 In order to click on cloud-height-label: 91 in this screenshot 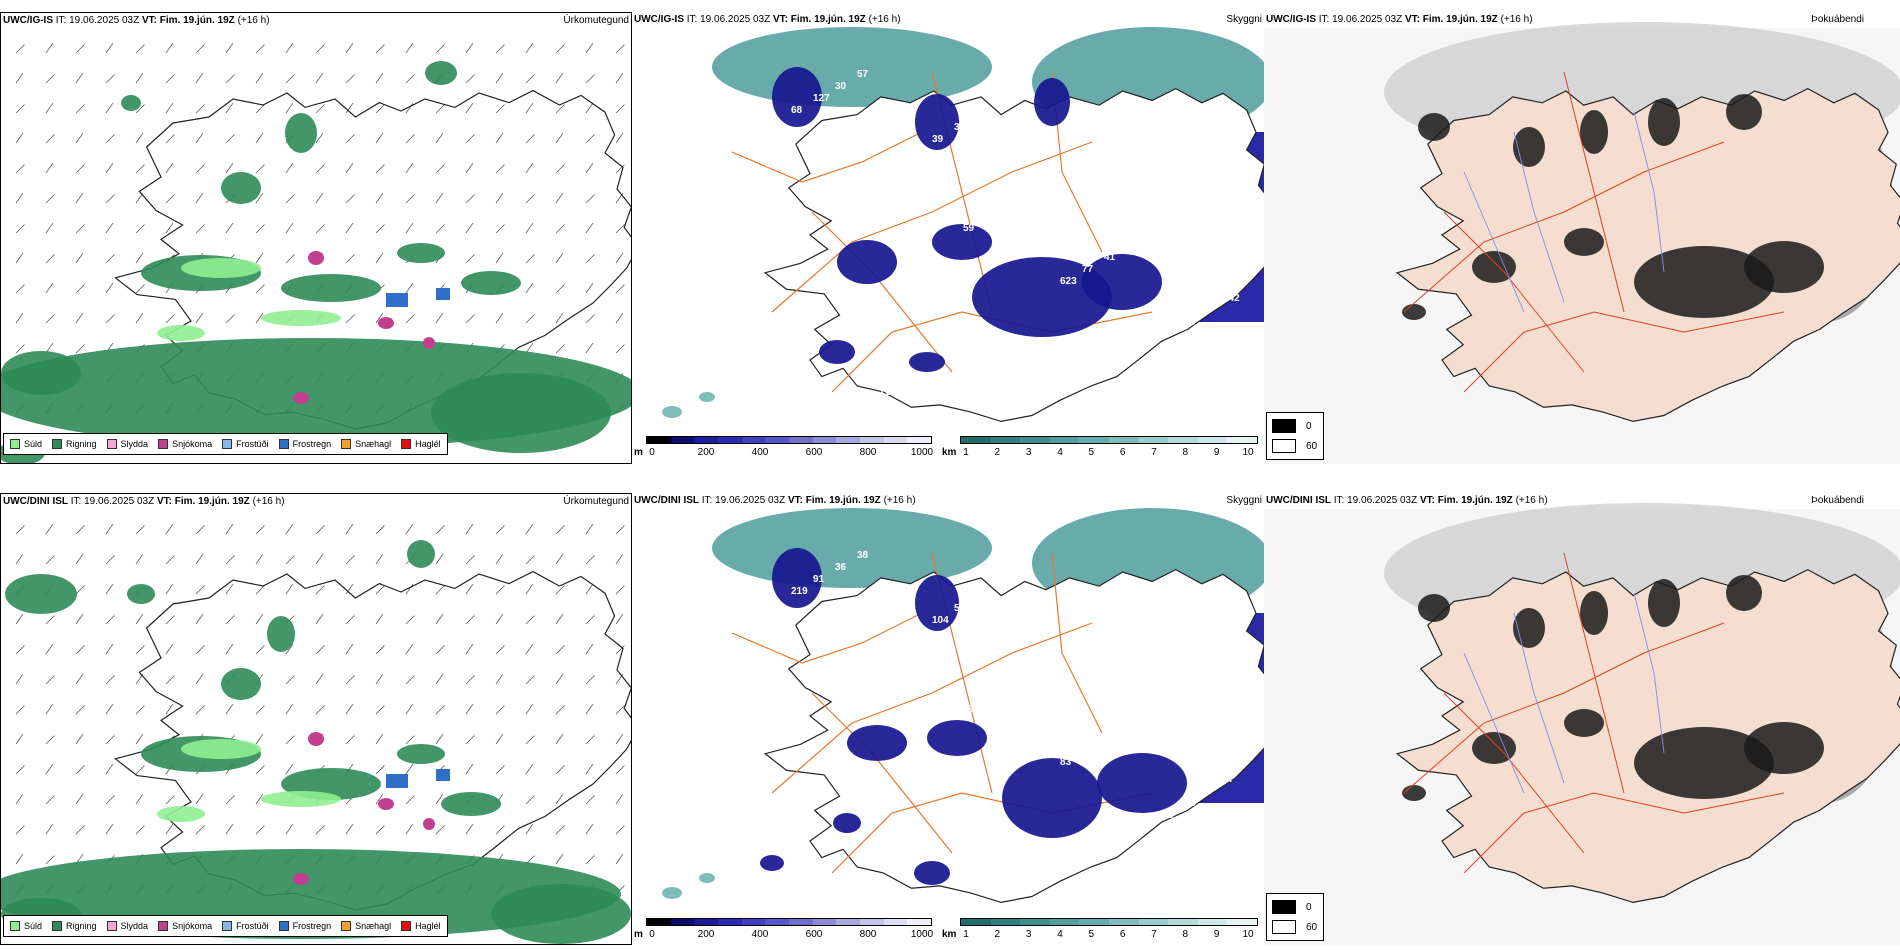, I will do `click(819, 579)`.